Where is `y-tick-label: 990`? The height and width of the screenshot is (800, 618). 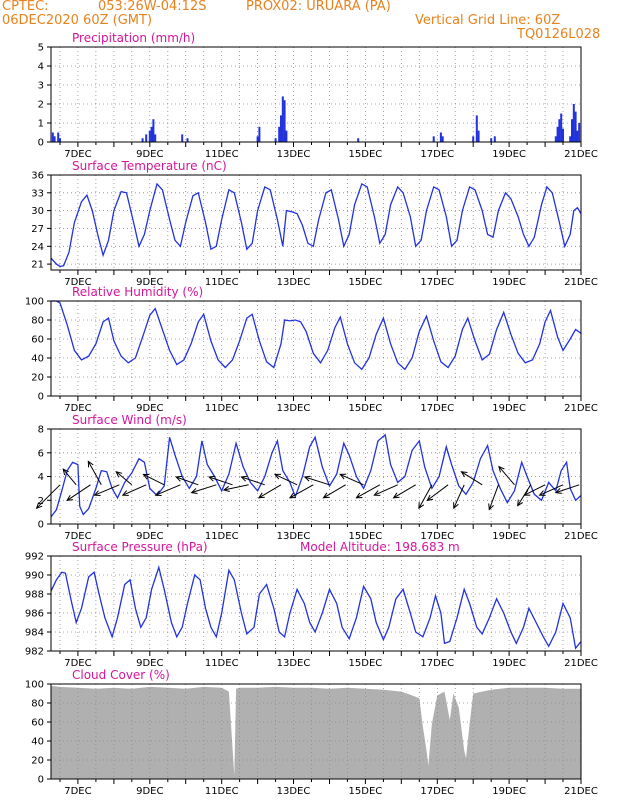
y-tick-label: 990 is located at coordinates (34, 576).